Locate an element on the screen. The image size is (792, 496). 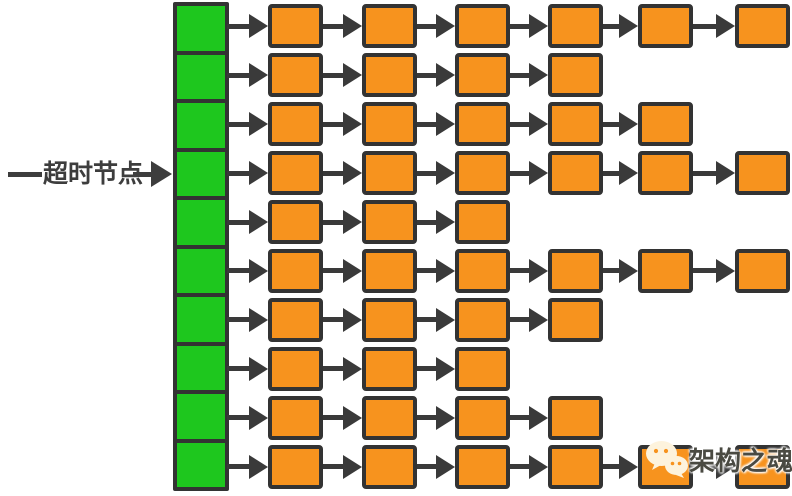
timeout-label-group: 超时节点 is located at coordinates (115, 174).